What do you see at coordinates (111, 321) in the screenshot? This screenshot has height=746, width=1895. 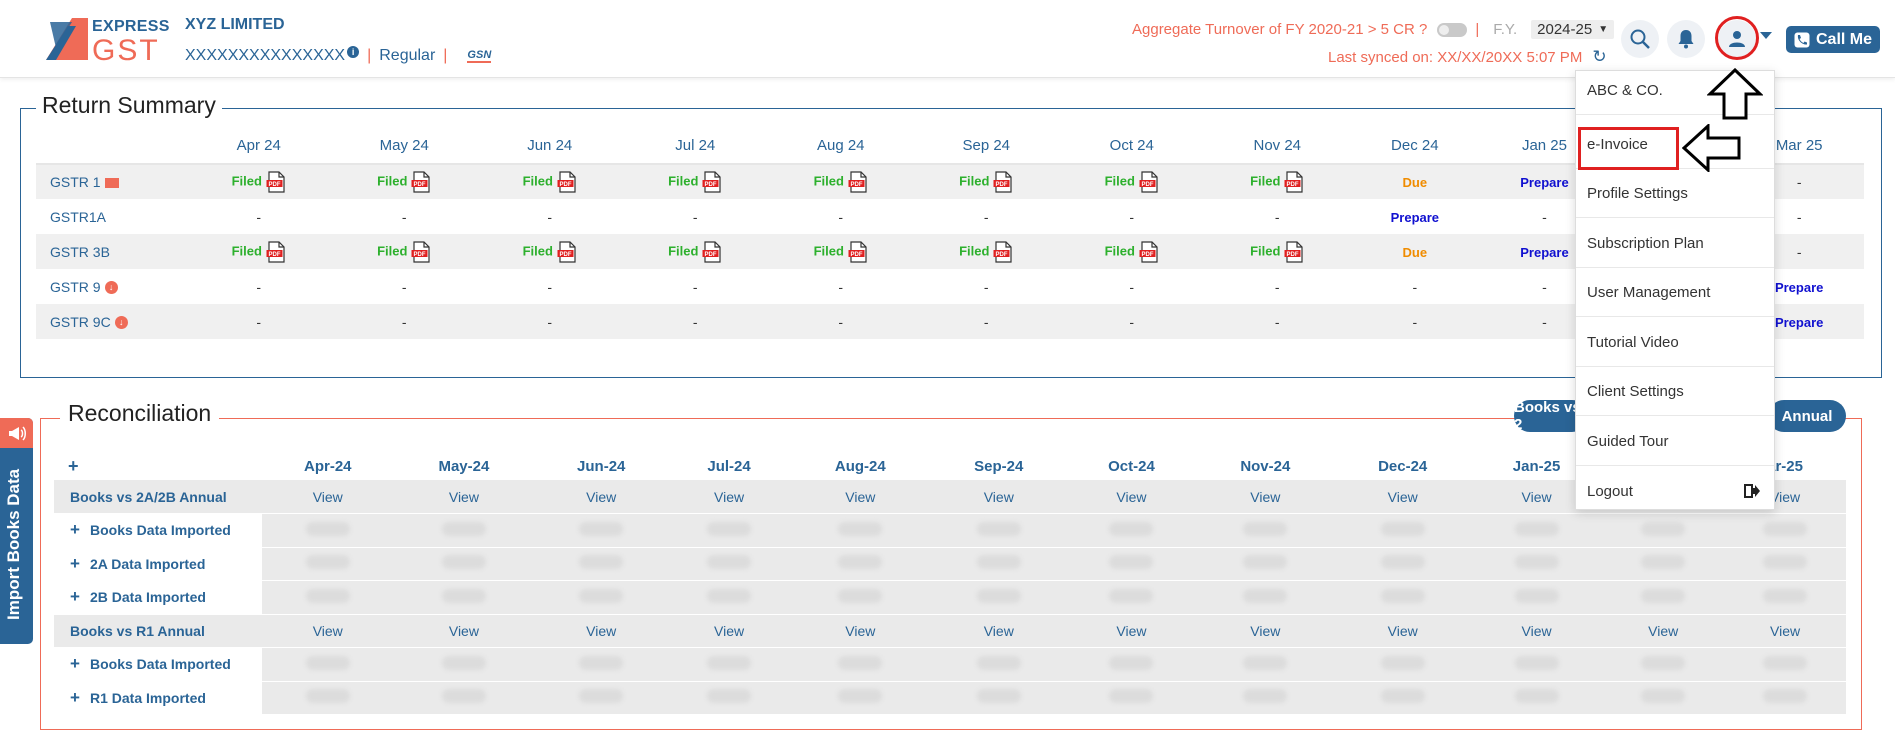 I see `return-type-label: GSTR 9C ↓` at bounding box center [111, 321].